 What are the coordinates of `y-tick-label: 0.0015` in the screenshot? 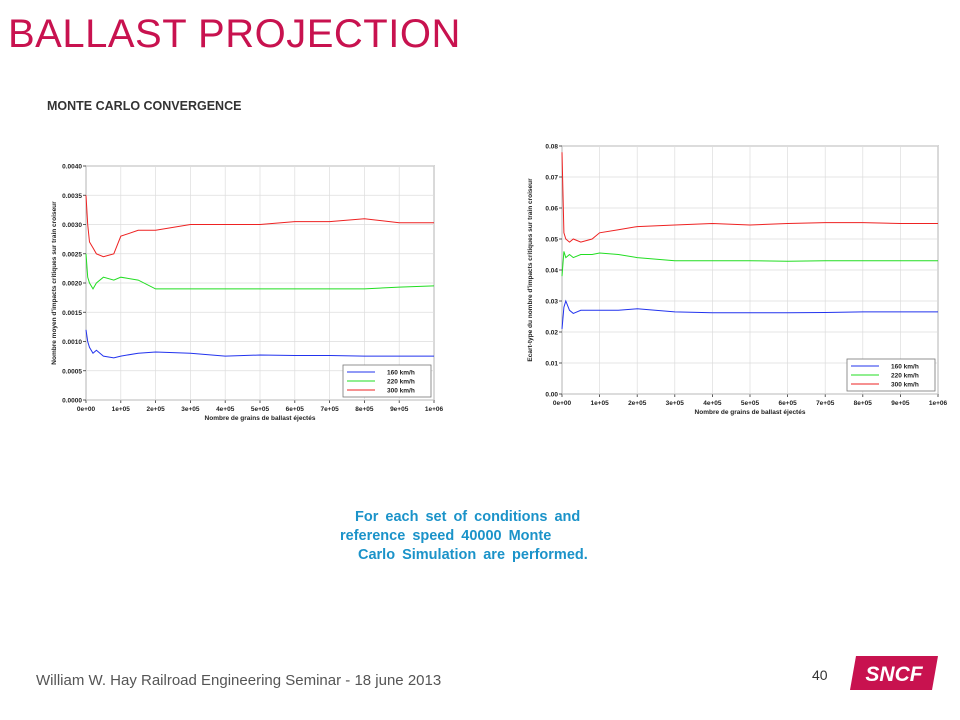 It's located at (72, 313).